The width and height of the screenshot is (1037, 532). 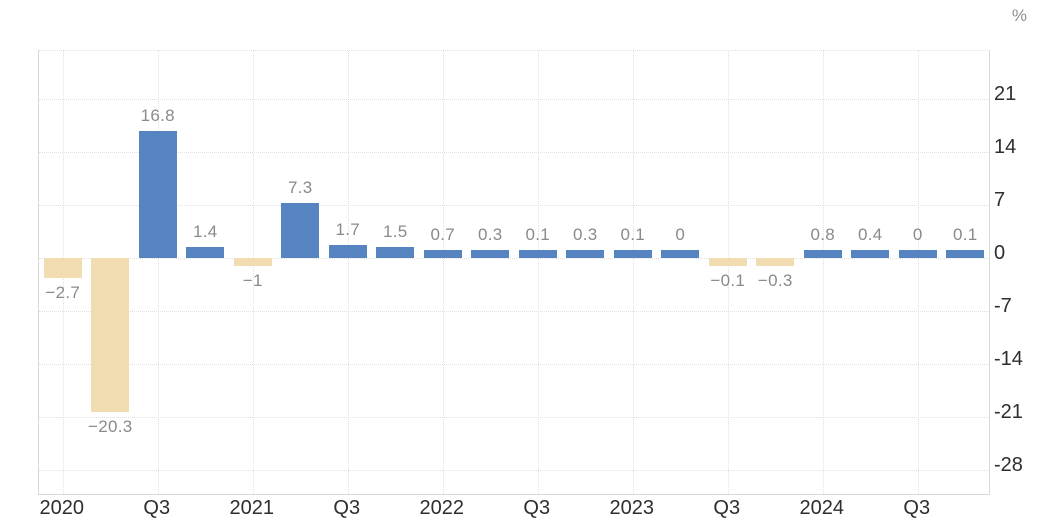 I want to click on bar-value-label: 0.7, so click(x=443, y=234).